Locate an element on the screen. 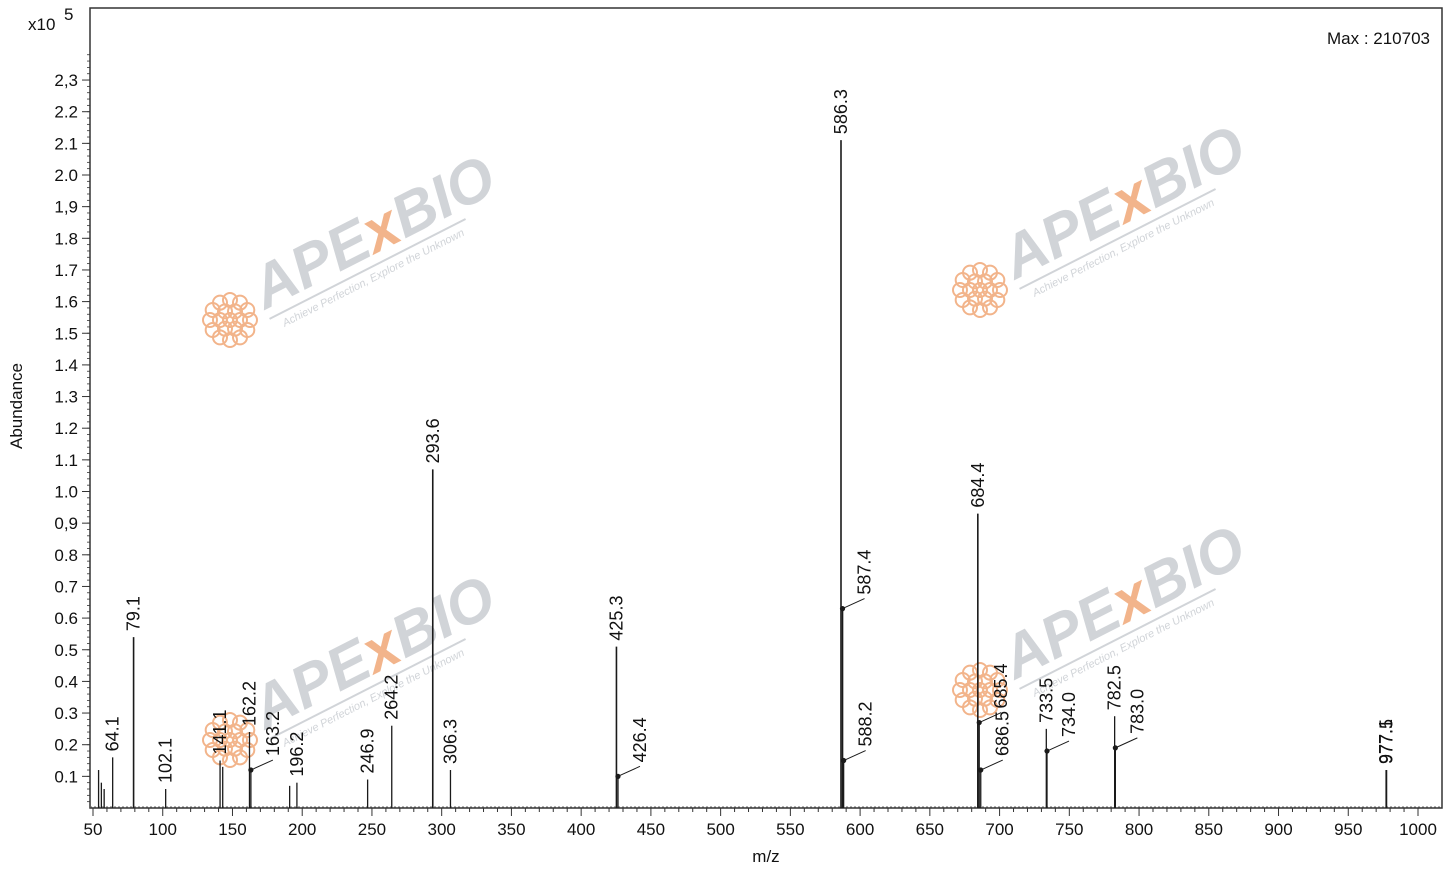 The height and width of the screenshot is (870, 1454). y-tick-label: 1.2 is located at coordinates (66, 428).